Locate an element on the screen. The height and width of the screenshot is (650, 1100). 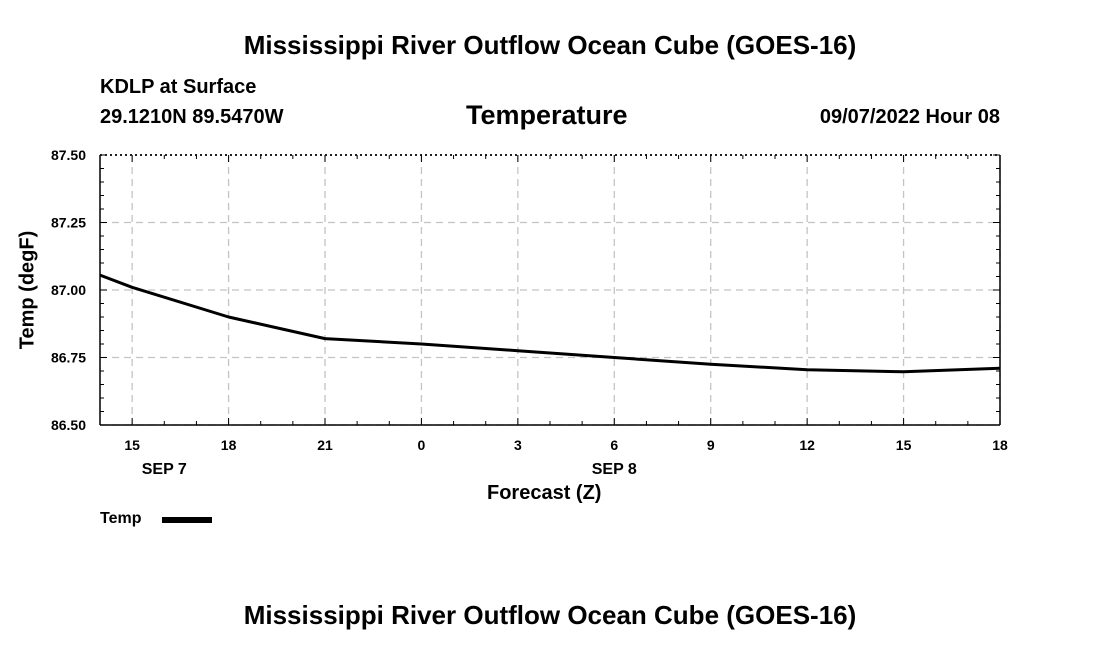
chart-title: Temperature is located at coordinates (547, 115).